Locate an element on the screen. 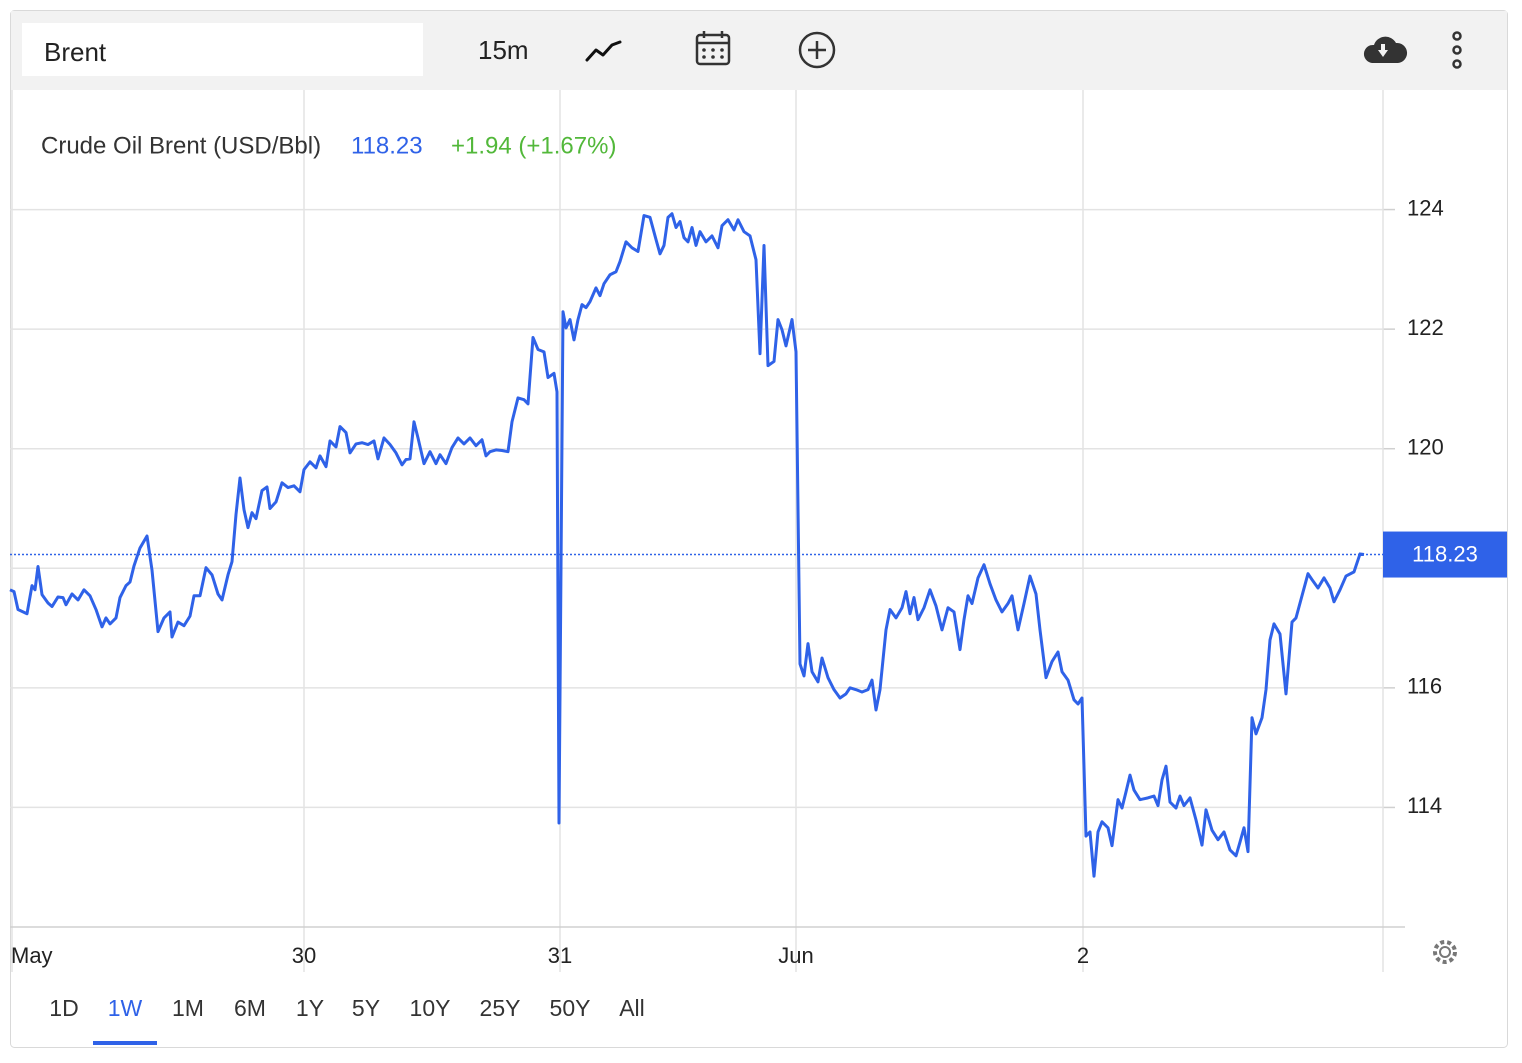 Image resolution: width=1522 pixels, height=1063 pixels. x-tick-label: 2 is located at coordinates (1083, 955).